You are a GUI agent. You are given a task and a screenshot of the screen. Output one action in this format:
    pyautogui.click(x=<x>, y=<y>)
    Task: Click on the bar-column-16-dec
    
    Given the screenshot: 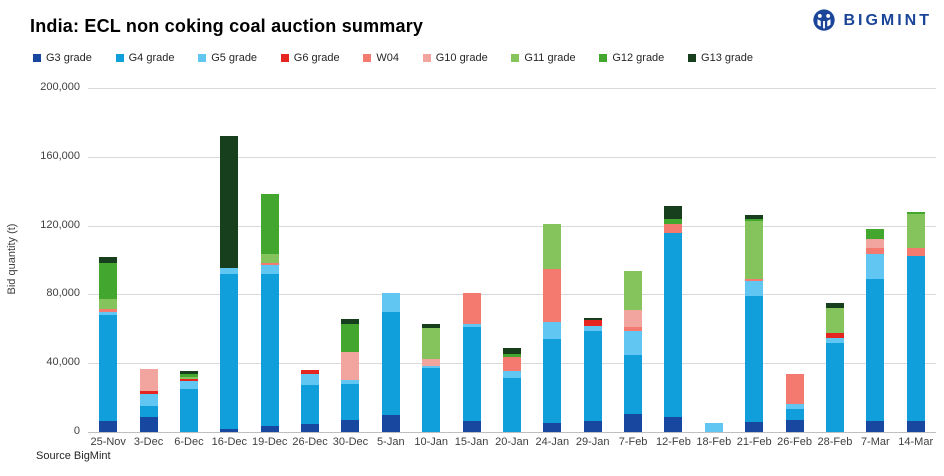 What is the action you would take?
    pyautogui.click(x=229, y=260)
    